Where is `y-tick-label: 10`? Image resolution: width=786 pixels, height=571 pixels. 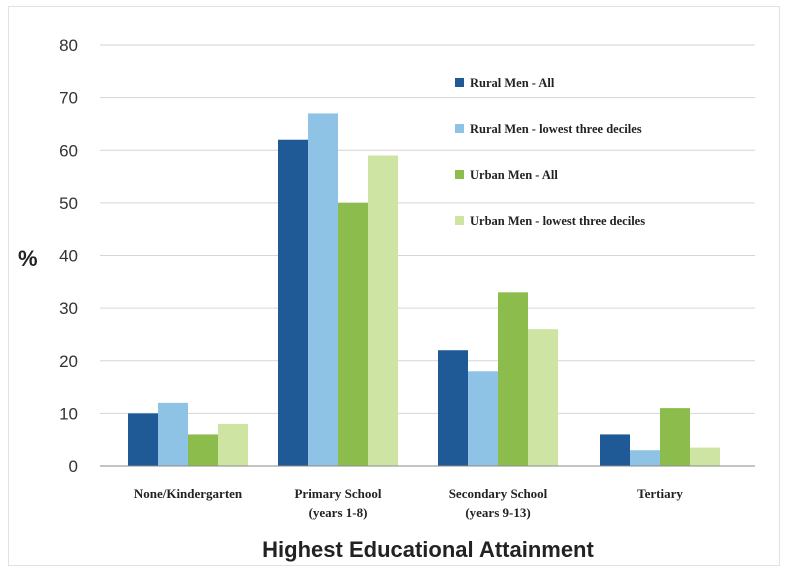
y-tick-label: 10 is located at coordinates (68, 413).